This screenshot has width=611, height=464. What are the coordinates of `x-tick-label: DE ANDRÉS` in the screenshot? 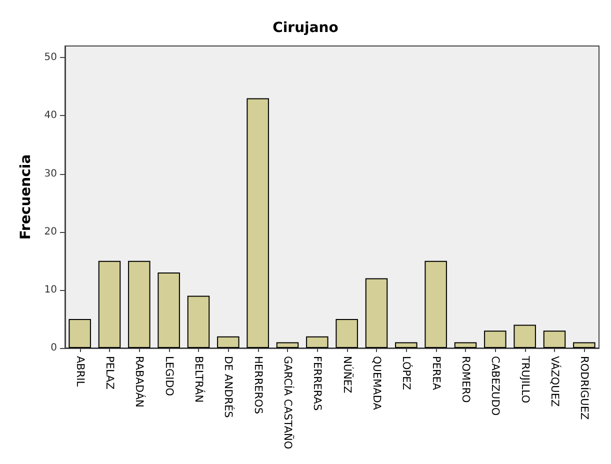 It's located at (229, 387).